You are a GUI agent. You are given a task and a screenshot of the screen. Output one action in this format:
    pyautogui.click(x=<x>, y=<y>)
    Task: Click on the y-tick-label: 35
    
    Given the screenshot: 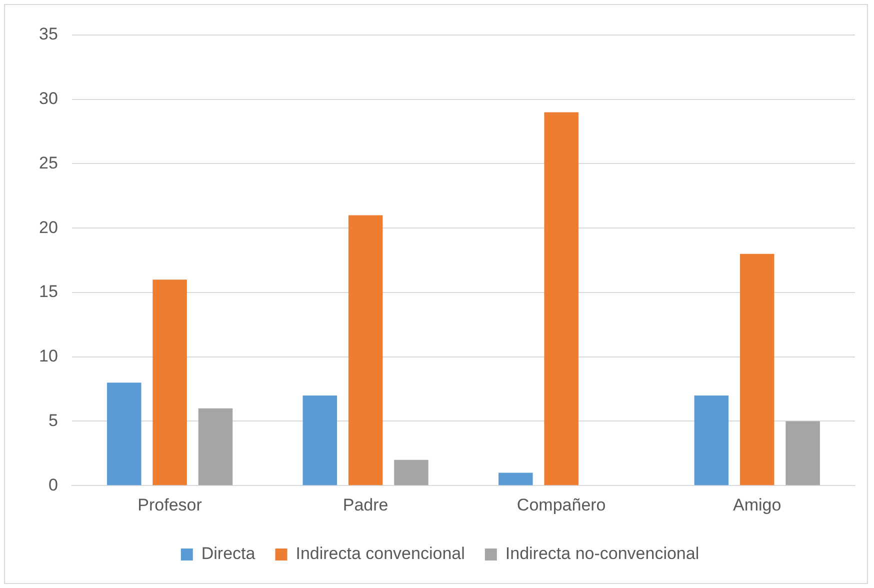 What is the action you would take?
    pyautogui.click(x=48, y=34)
    